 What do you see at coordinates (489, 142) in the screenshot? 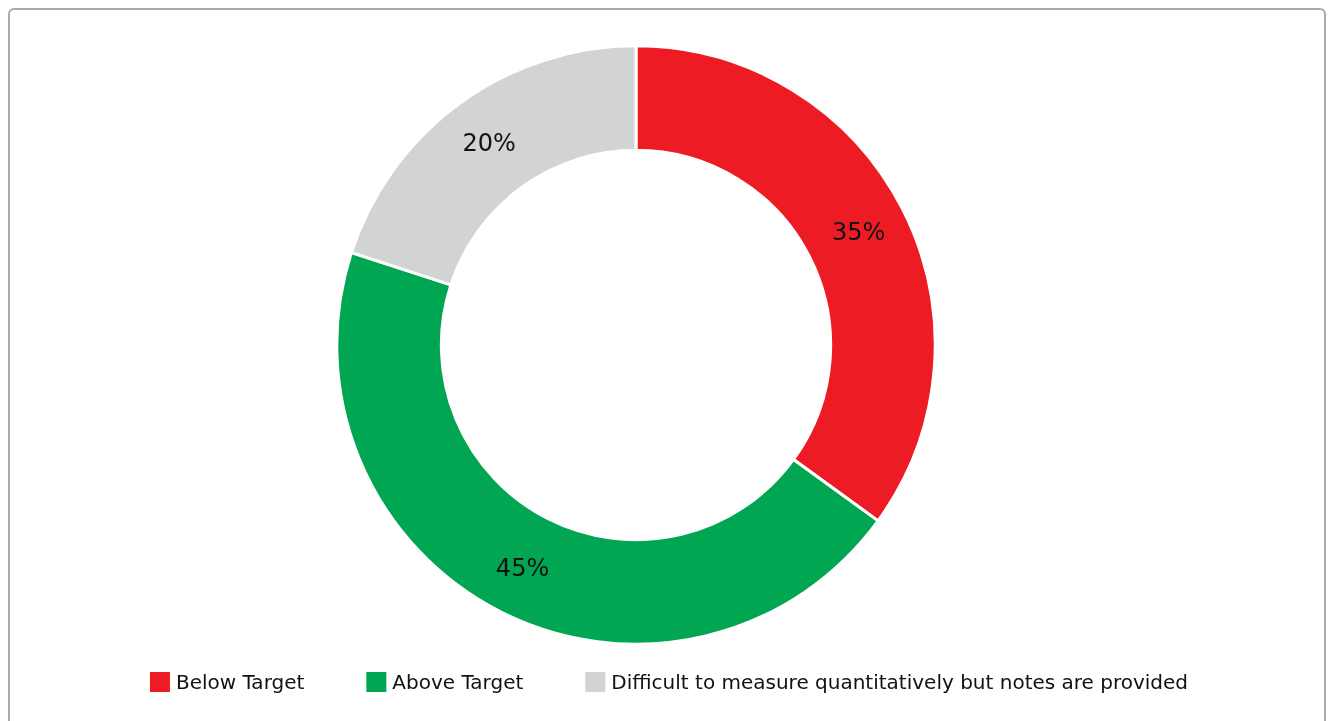
I see `data-label: 20%` at bounding box center [489, 142].